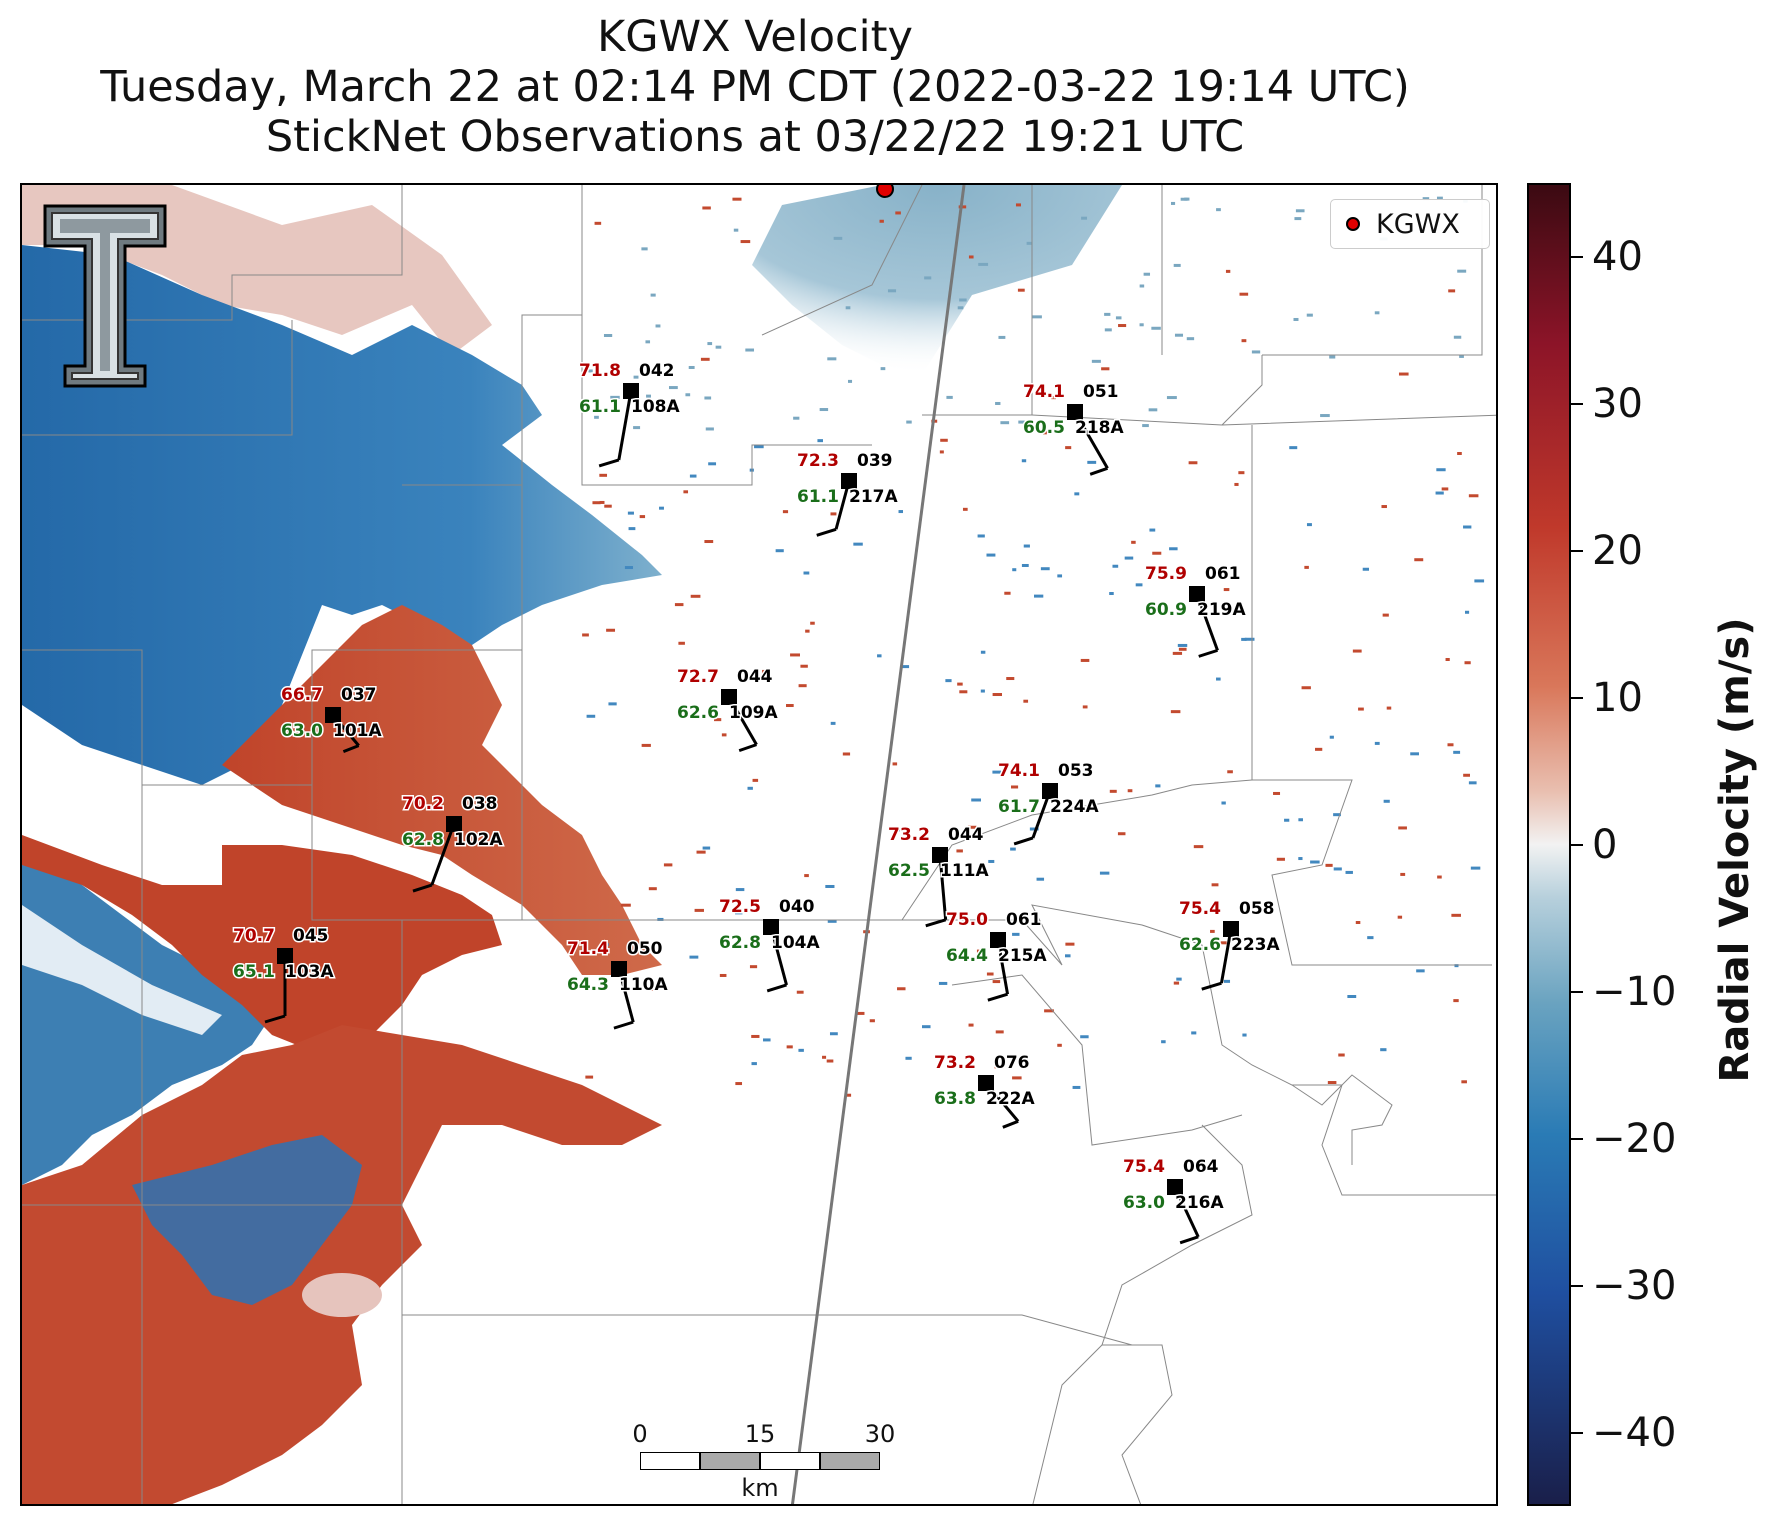 The height and width of the screenshot is (1525, 1773). Describe the element at coordinates (1577, 403) in the screenshot. I see `colorbar-tick` at that location.